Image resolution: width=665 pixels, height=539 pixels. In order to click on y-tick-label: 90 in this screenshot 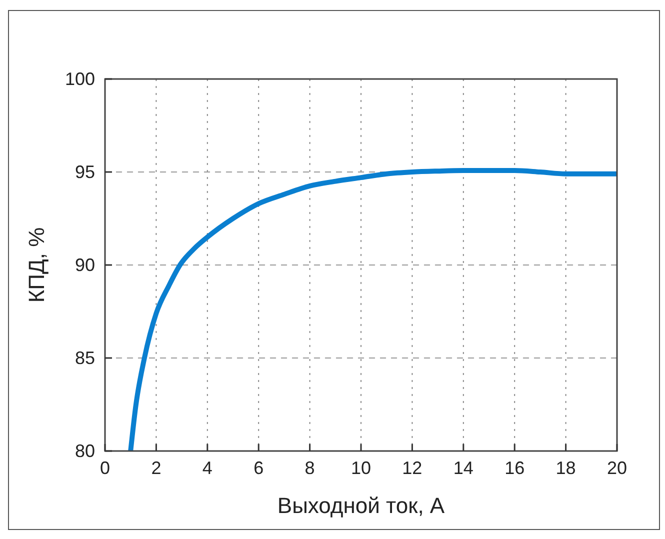, I will do `click(84, 265)`.